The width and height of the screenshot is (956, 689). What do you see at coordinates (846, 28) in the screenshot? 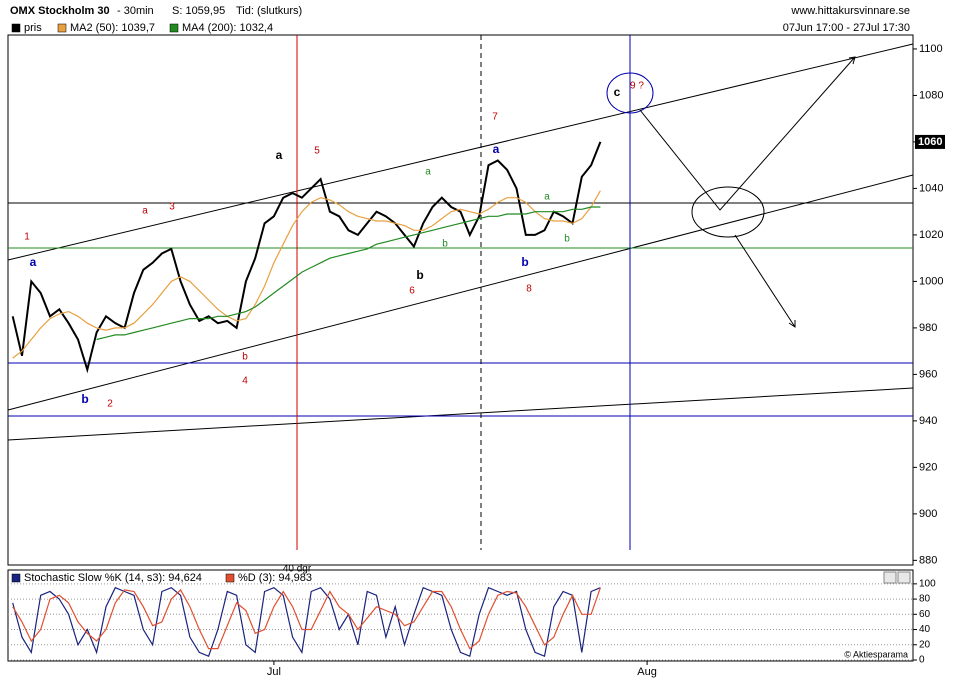
I see `date-range: 07Jun 17:00 - 27Jul 17:30` at bounding box center [846, 28].